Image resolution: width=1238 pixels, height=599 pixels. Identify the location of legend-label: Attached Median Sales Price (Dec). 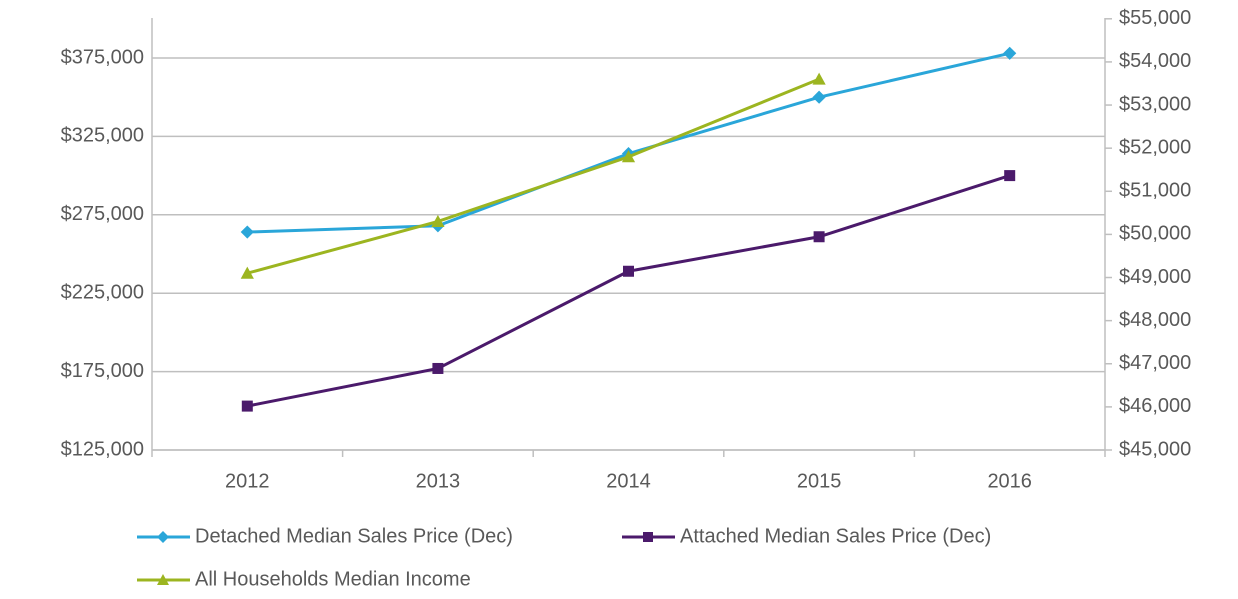
(835, 536).